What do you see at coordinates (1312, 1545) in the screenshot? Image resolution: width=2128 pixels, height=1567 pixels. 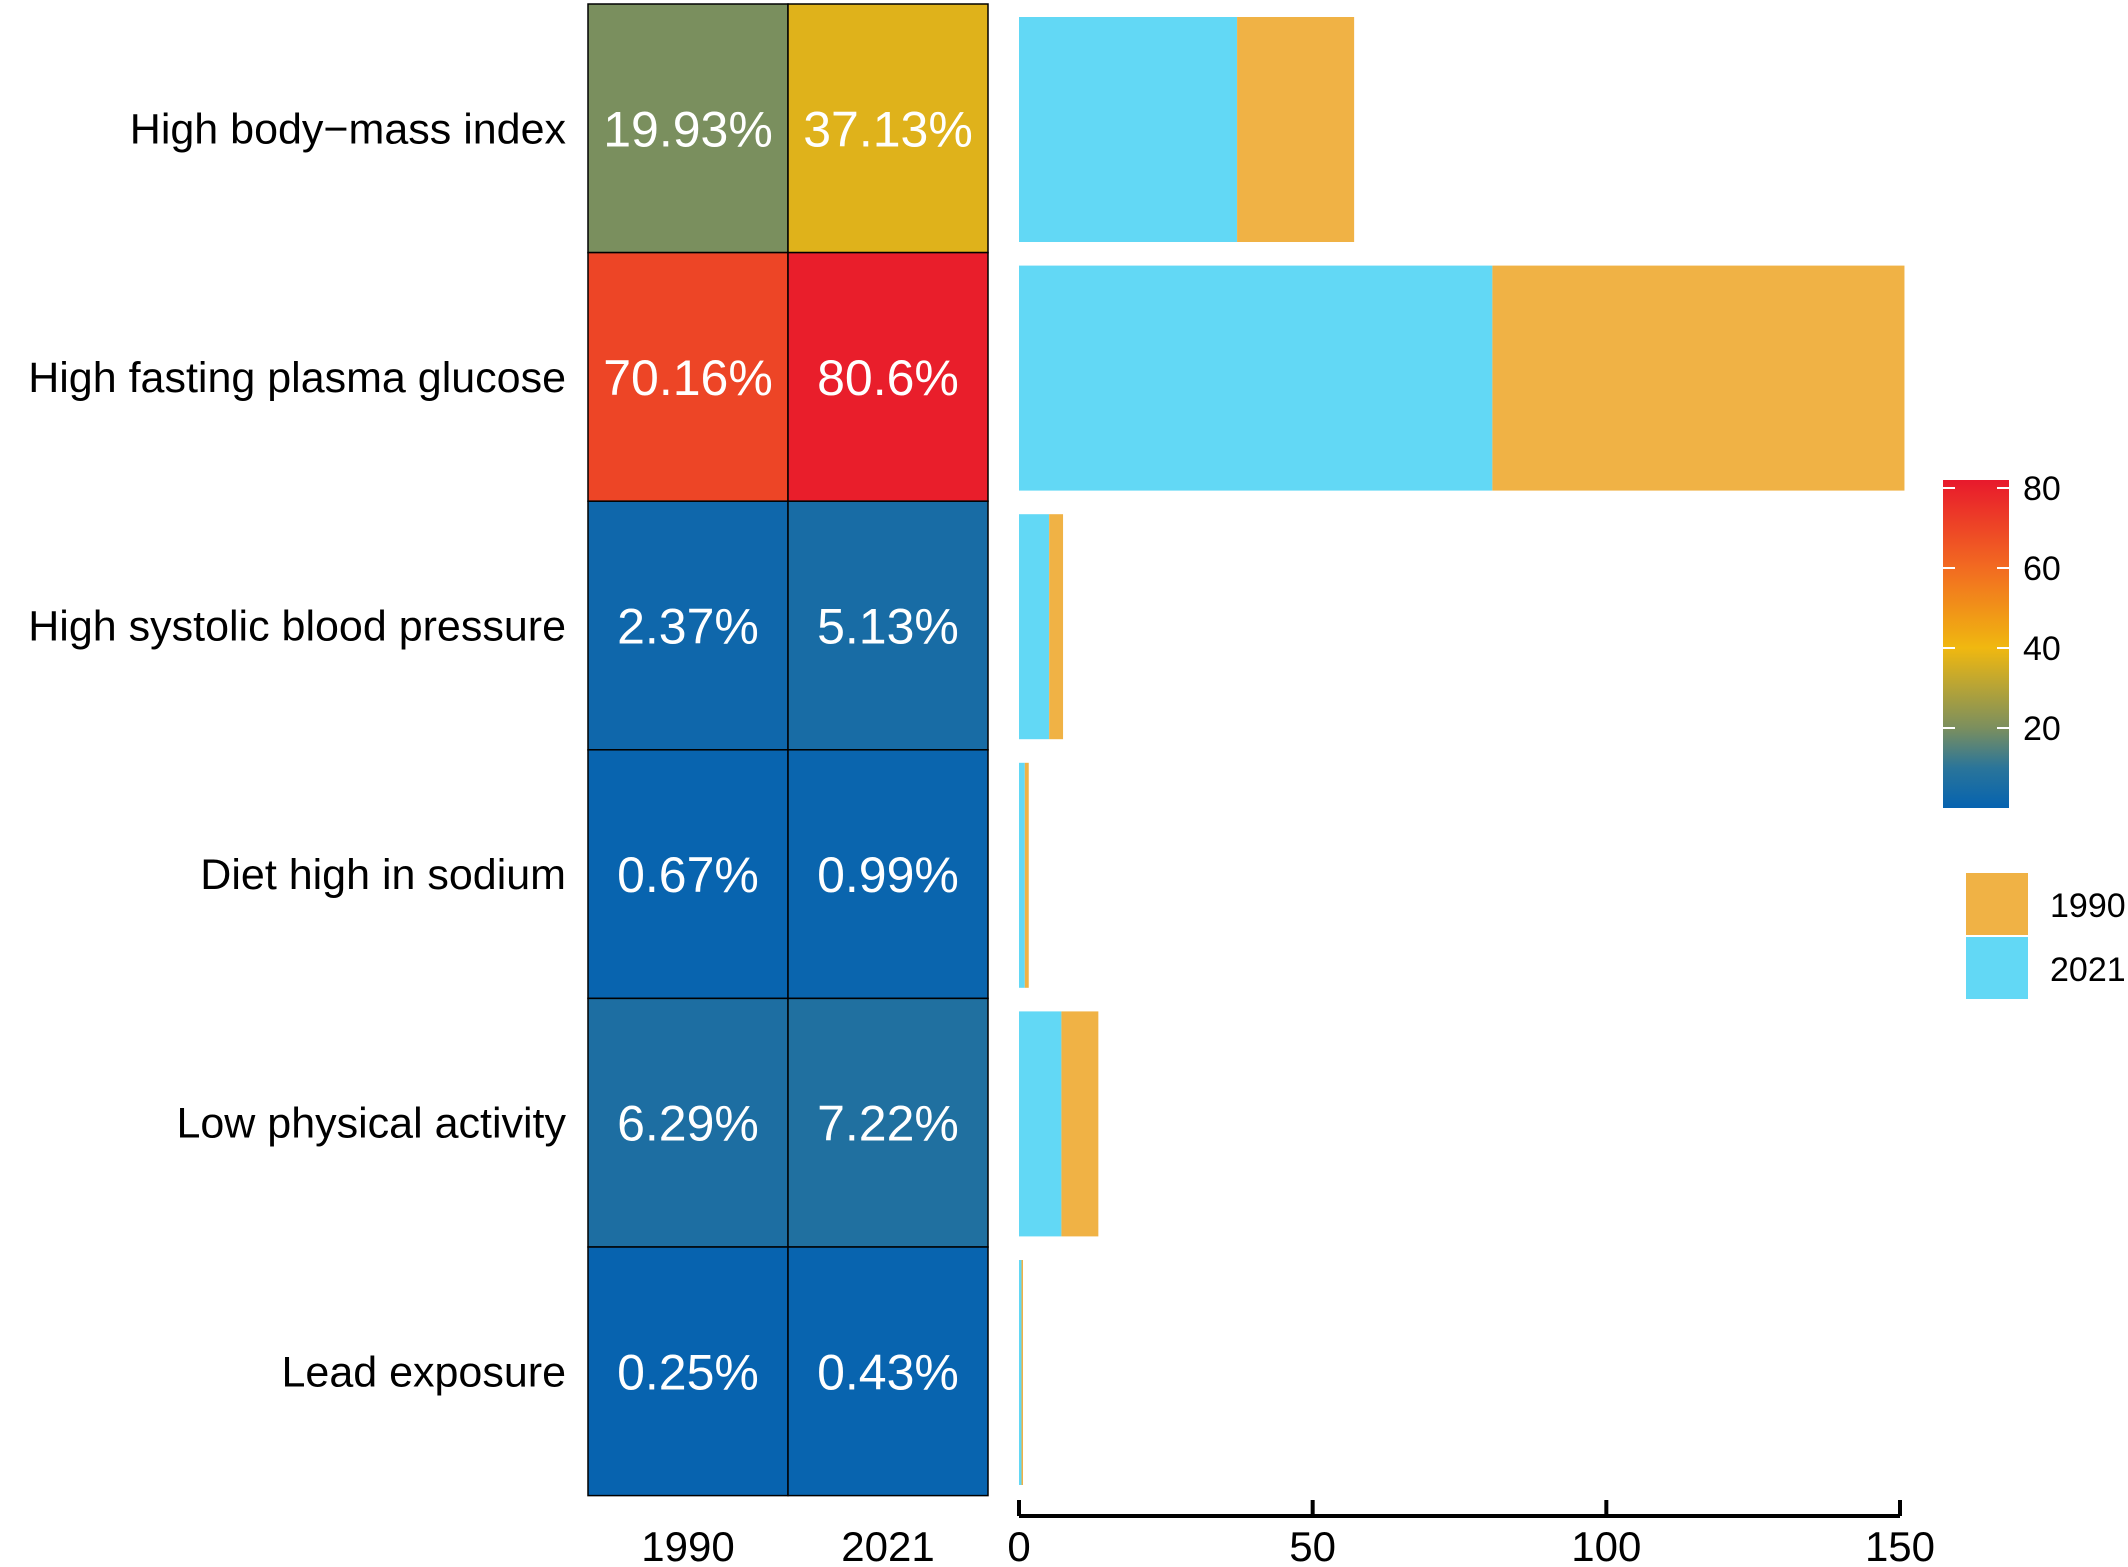 I see `x-tick-label: 50` at bounding box center [1312, 1545].